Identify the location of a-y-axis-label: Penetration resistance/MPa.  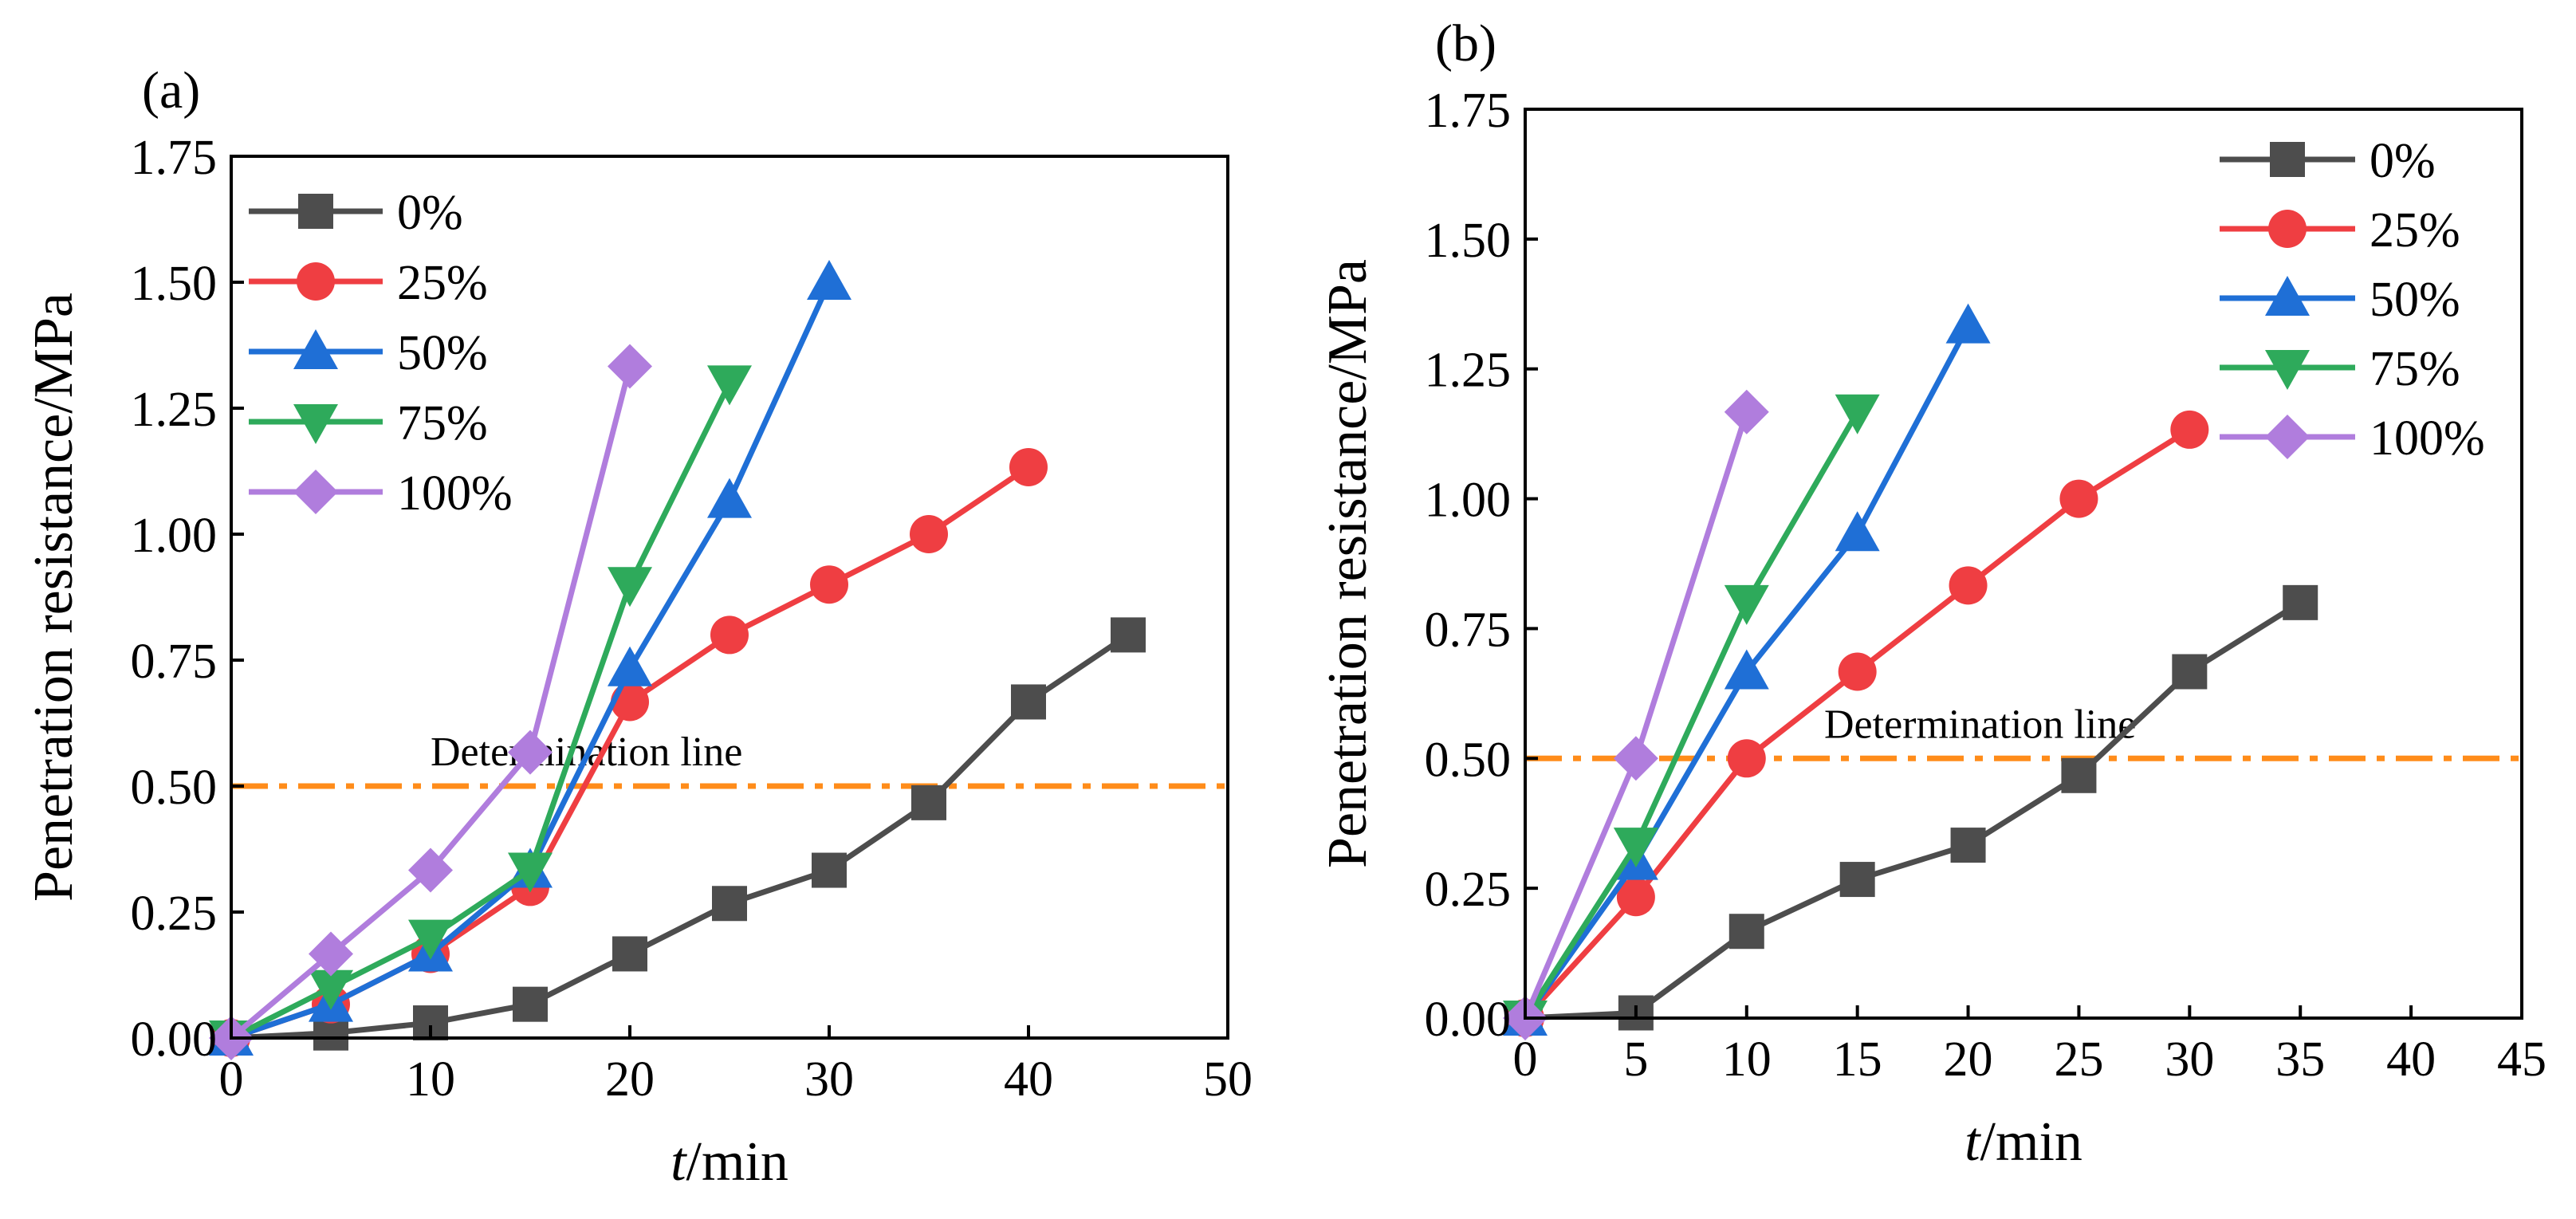
(54, 597).